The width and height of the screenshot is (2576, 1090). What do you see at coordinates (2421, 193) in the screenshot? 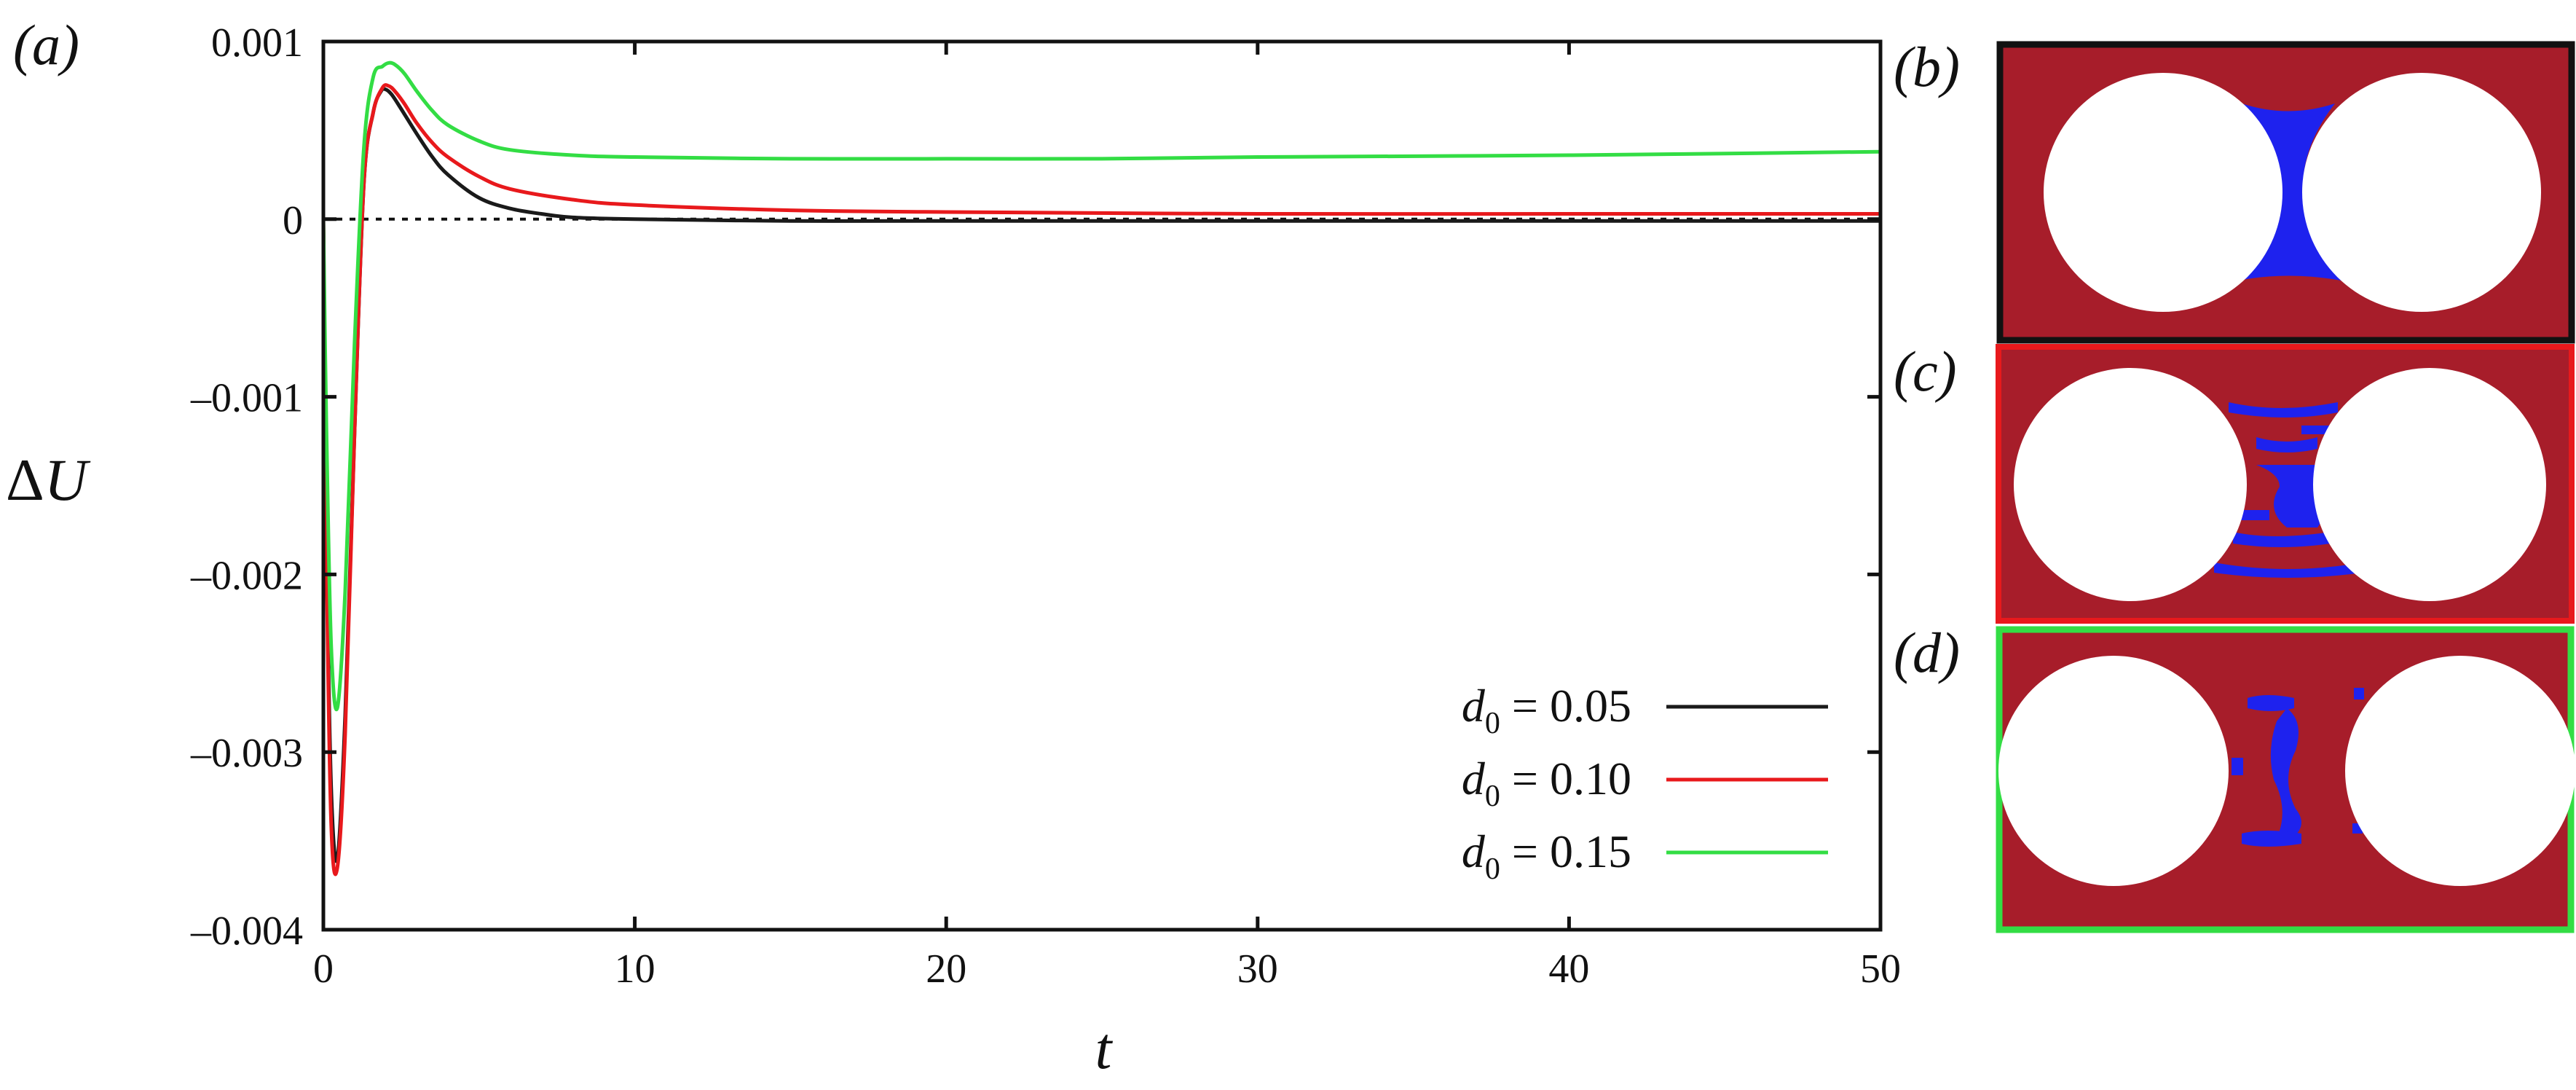
I see `inset-b-particle-right` at bounding box center [2421, 193].